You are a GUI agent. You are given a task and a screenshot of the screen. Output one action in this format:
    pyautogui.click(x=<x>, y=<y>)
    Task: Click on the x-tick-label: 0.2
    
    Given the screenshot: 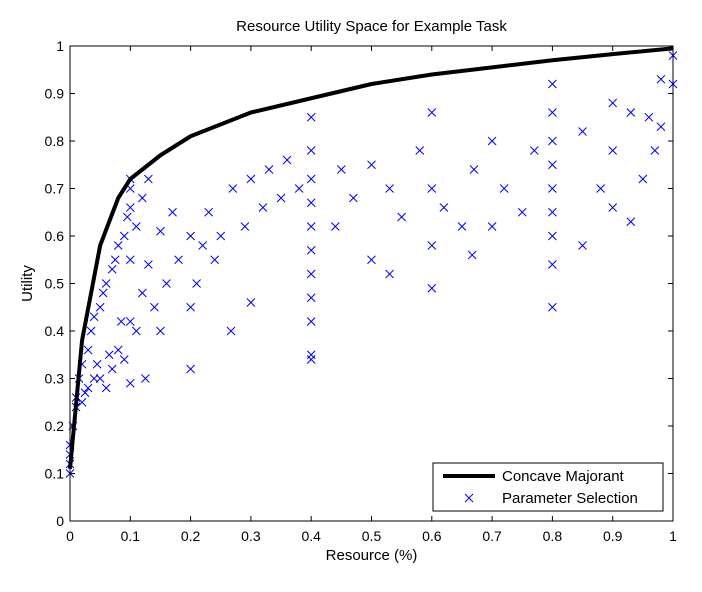 What is the action you would take?
    pyautogui.click(x=191, y=536)
    